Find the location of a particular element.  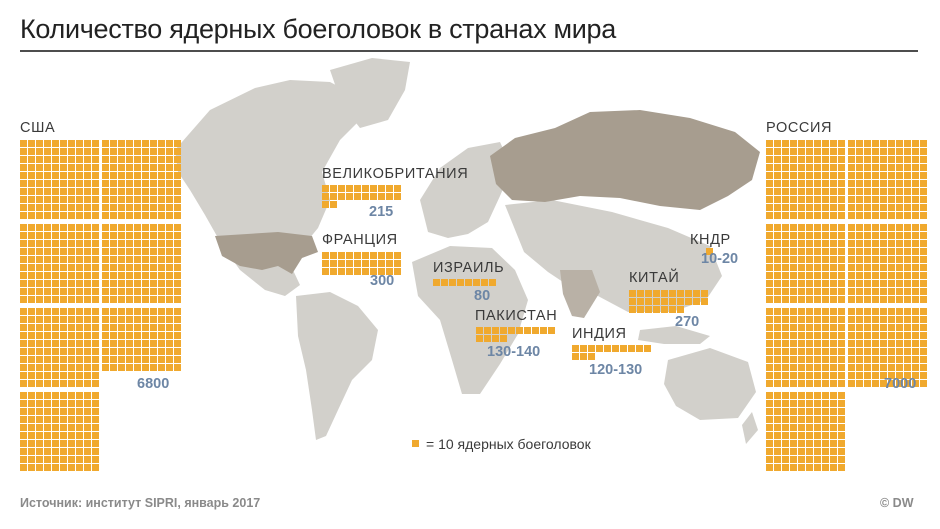

source-note: Источник: институт SIPRI, январь 2017 is located at coordinates (140, 503).